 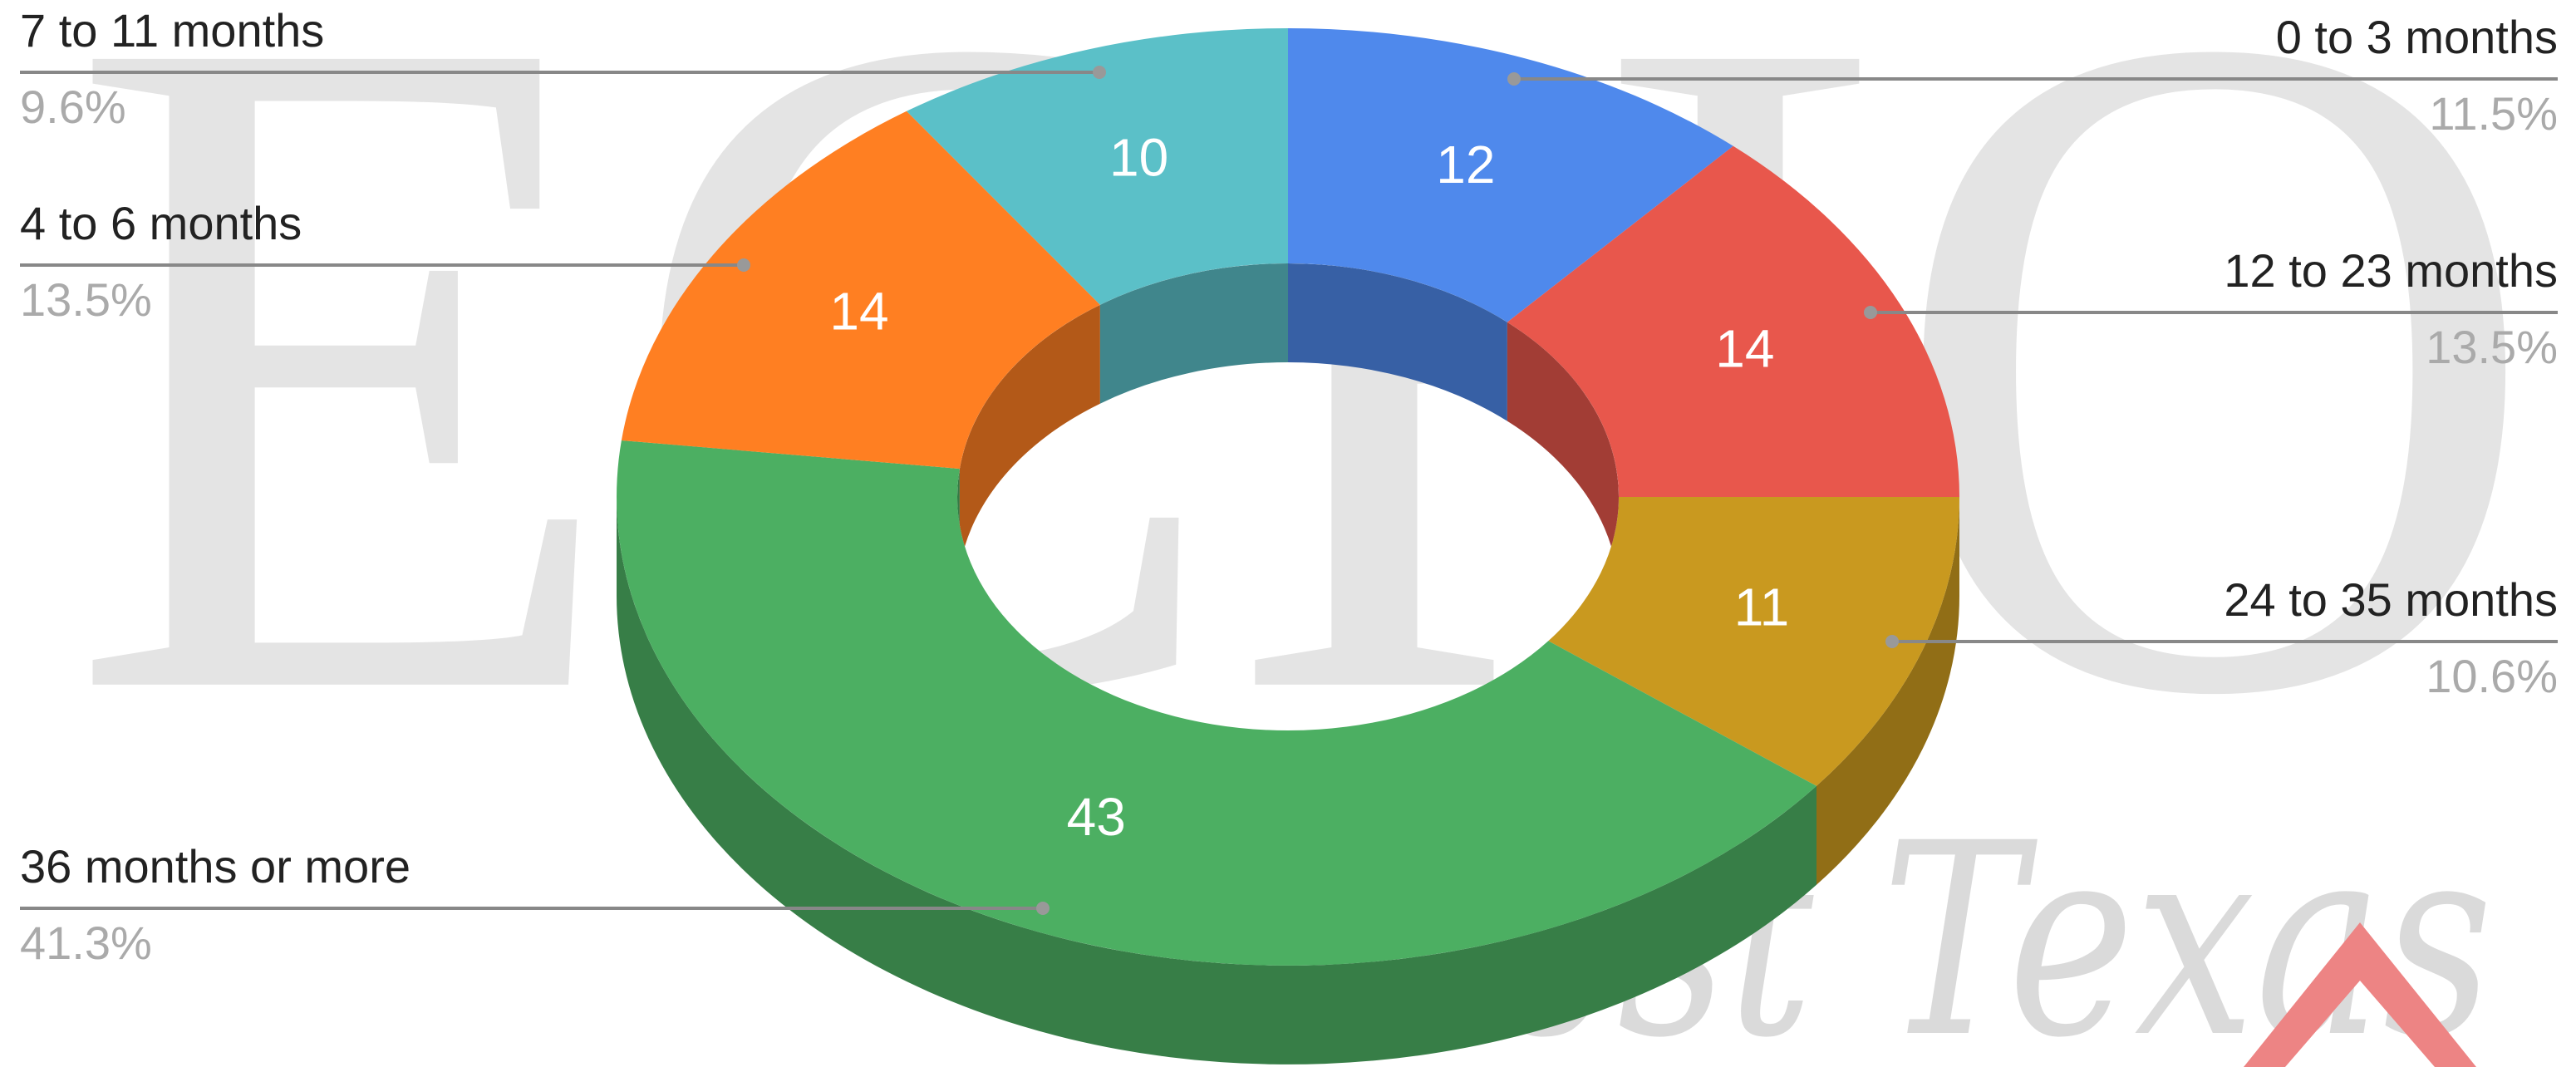 What do you see at coordinates (1096, 817) in the screenshot?
I see `data-label: 43` at bounding box center [1096, 817].